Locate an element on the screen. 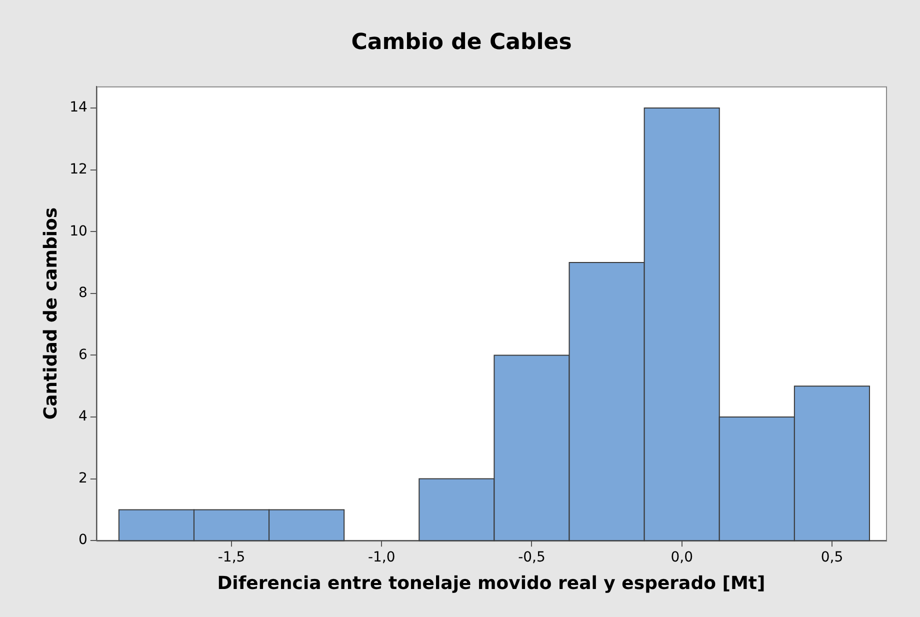 This screenshot has height=617, width=920. y-tick-label: 0 is located at coordinates (83, 540).